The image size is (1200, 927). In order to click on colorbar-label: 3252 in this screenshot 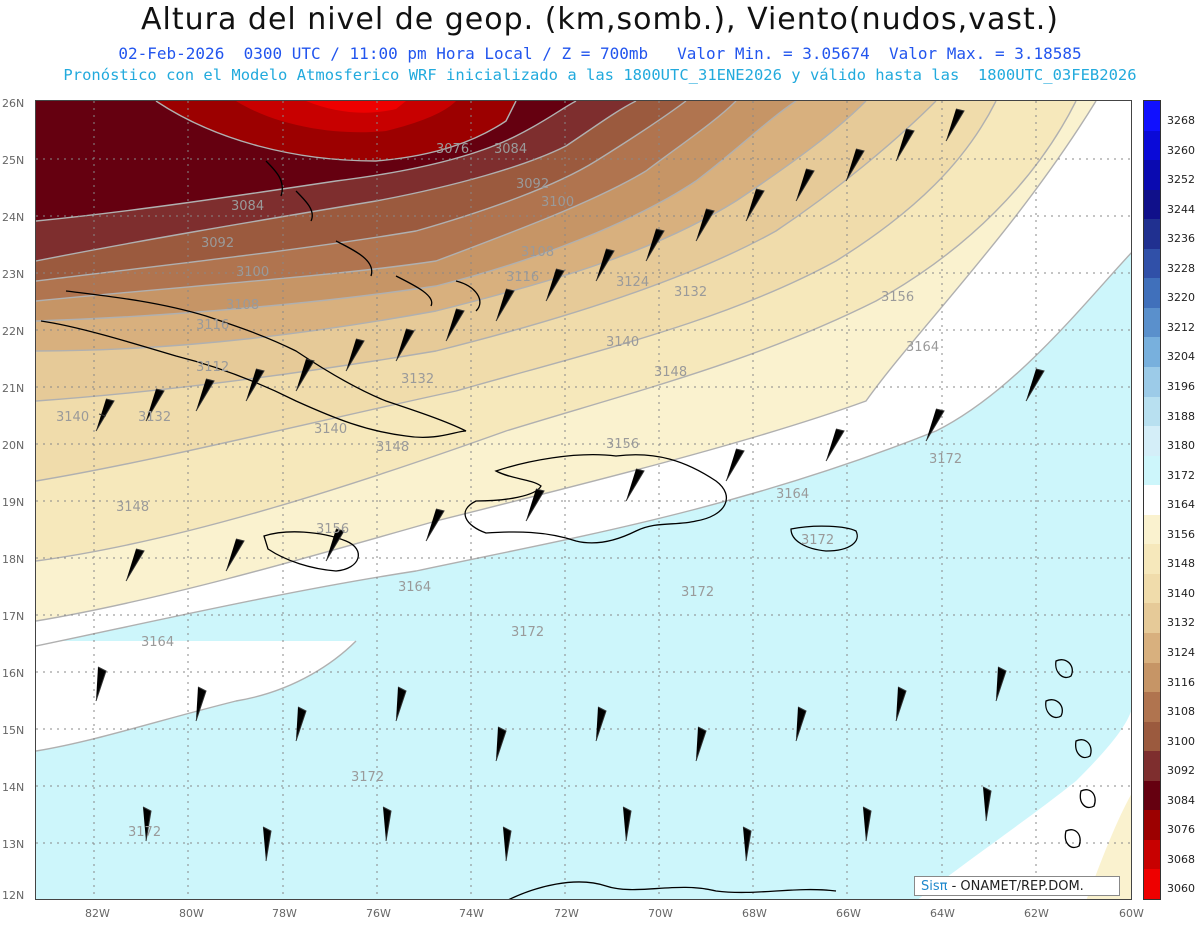, I will do `click(1181, 180)`.